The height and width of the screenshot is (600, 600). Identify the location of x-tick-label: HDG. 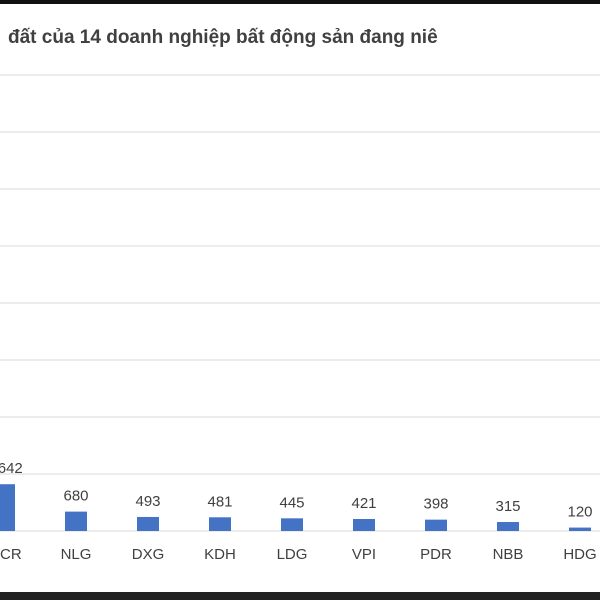
(579, 554).